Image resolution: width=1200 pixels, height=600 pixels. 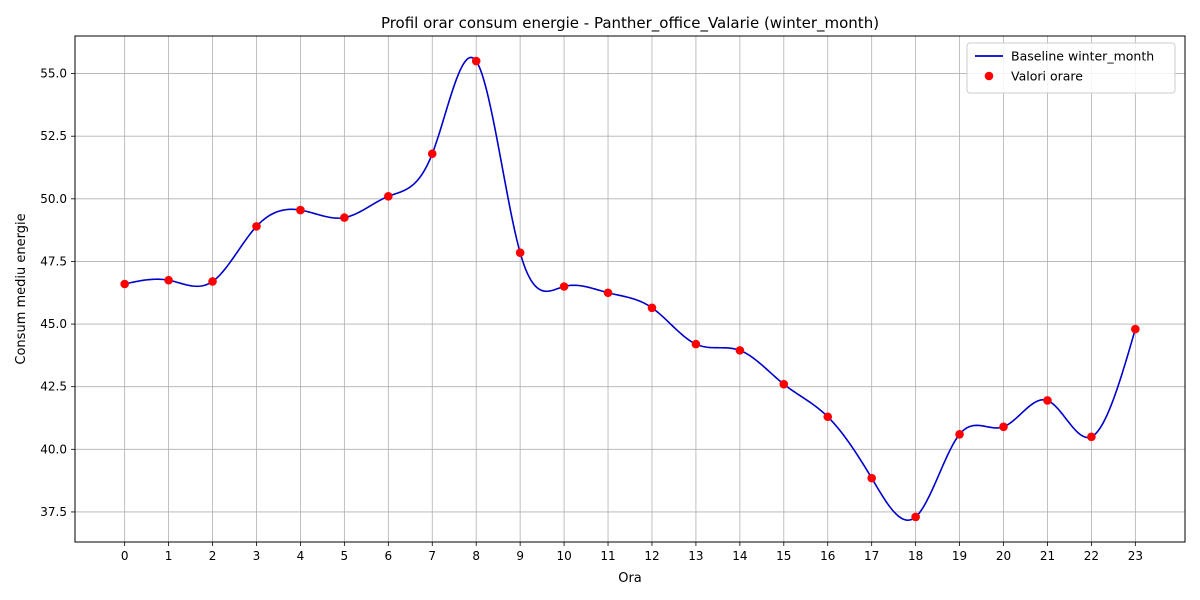 I want to click on x-tick-label: 9, so click(x=520, y=556).